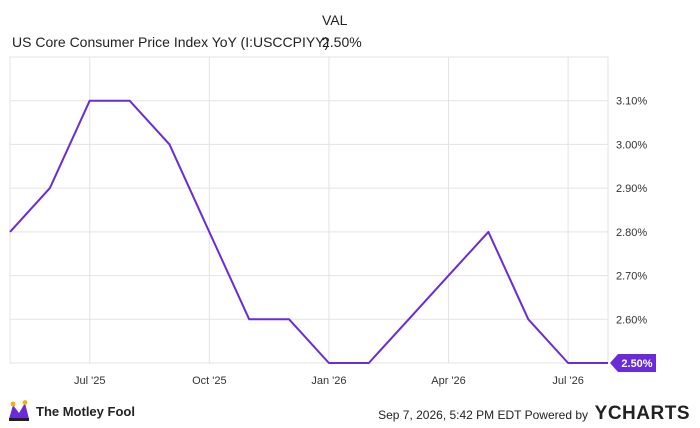  I want to click on jester-hat-icon, so click(19, 410).